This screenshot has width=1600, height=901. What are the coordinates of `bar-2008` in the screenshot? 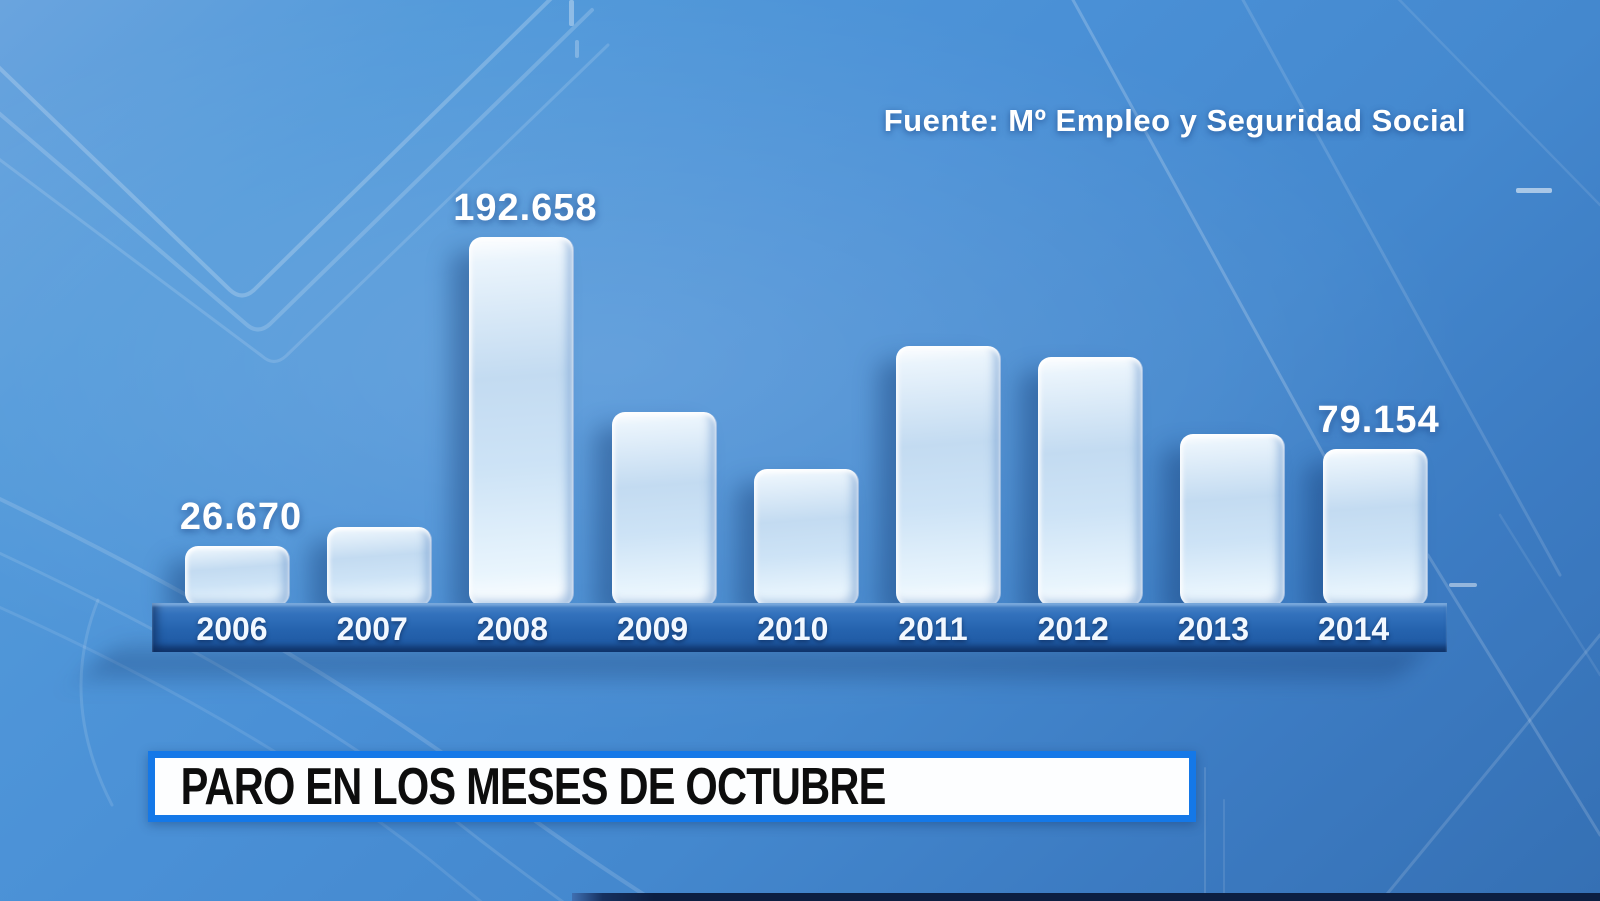 It's located at (522, 421).